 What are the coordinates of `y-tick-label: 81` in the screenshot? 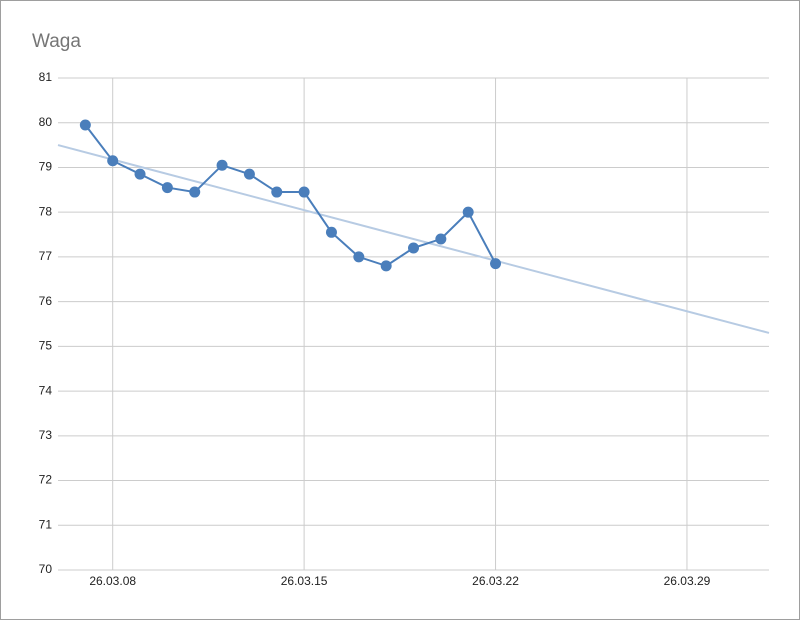 It's located at (46, 77).